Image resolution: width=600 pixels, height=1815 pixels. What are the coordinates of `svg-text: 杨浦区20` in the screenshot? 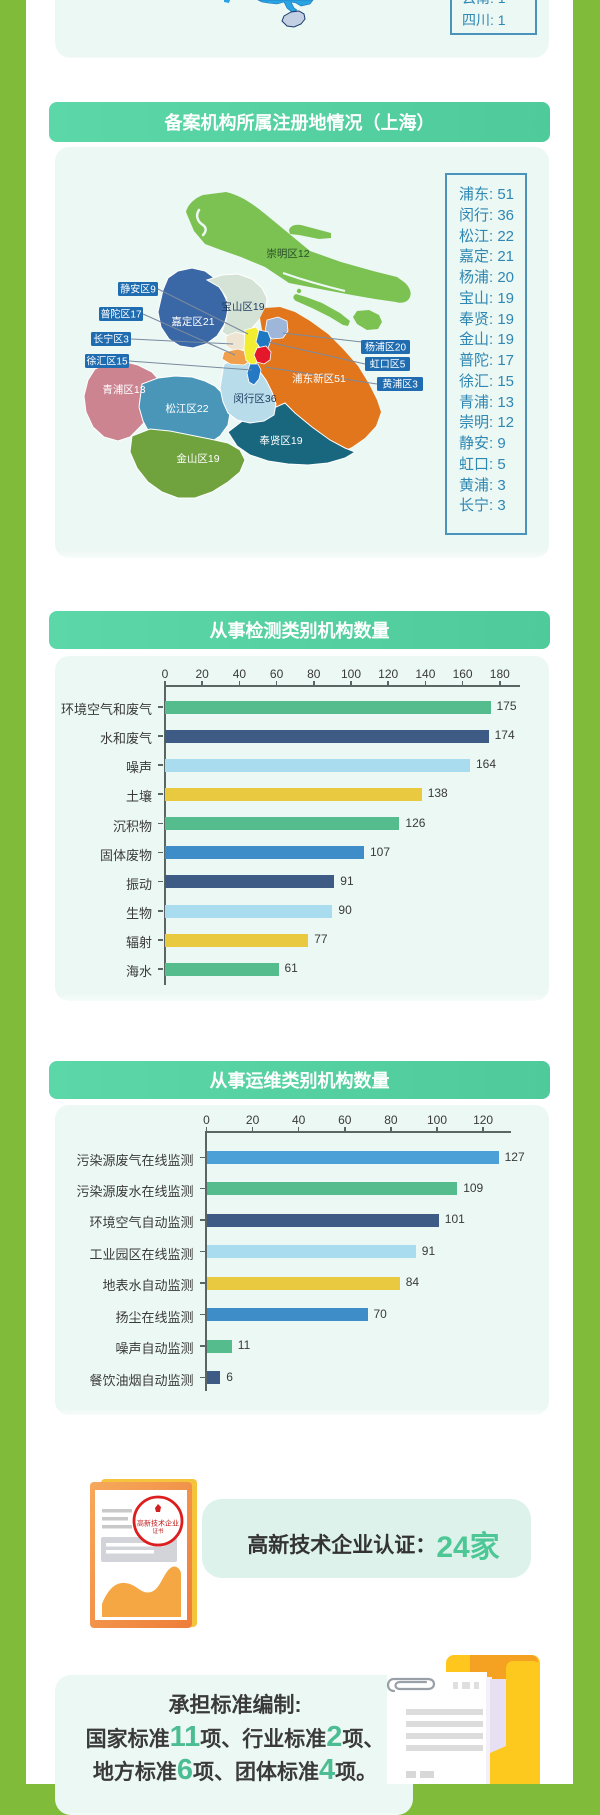 It's located at (386, 347).